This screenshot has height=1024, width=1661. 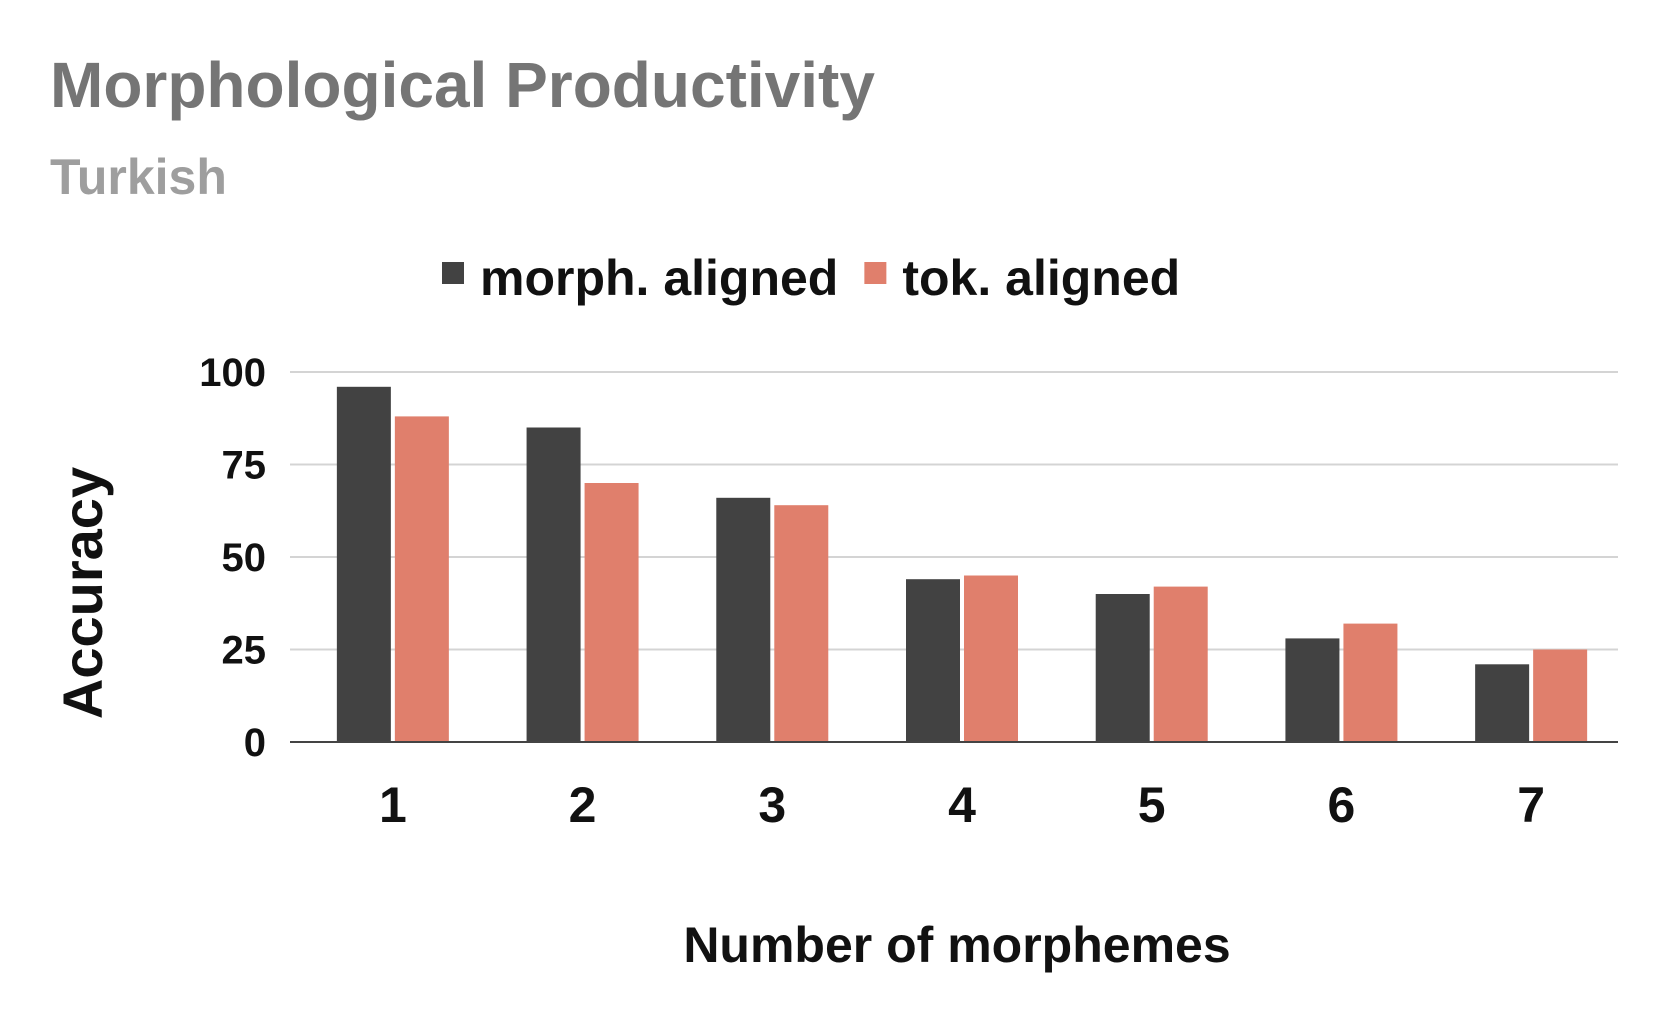 I want to click on chart-subtitle: Turkish, so click(x=138, y=177).